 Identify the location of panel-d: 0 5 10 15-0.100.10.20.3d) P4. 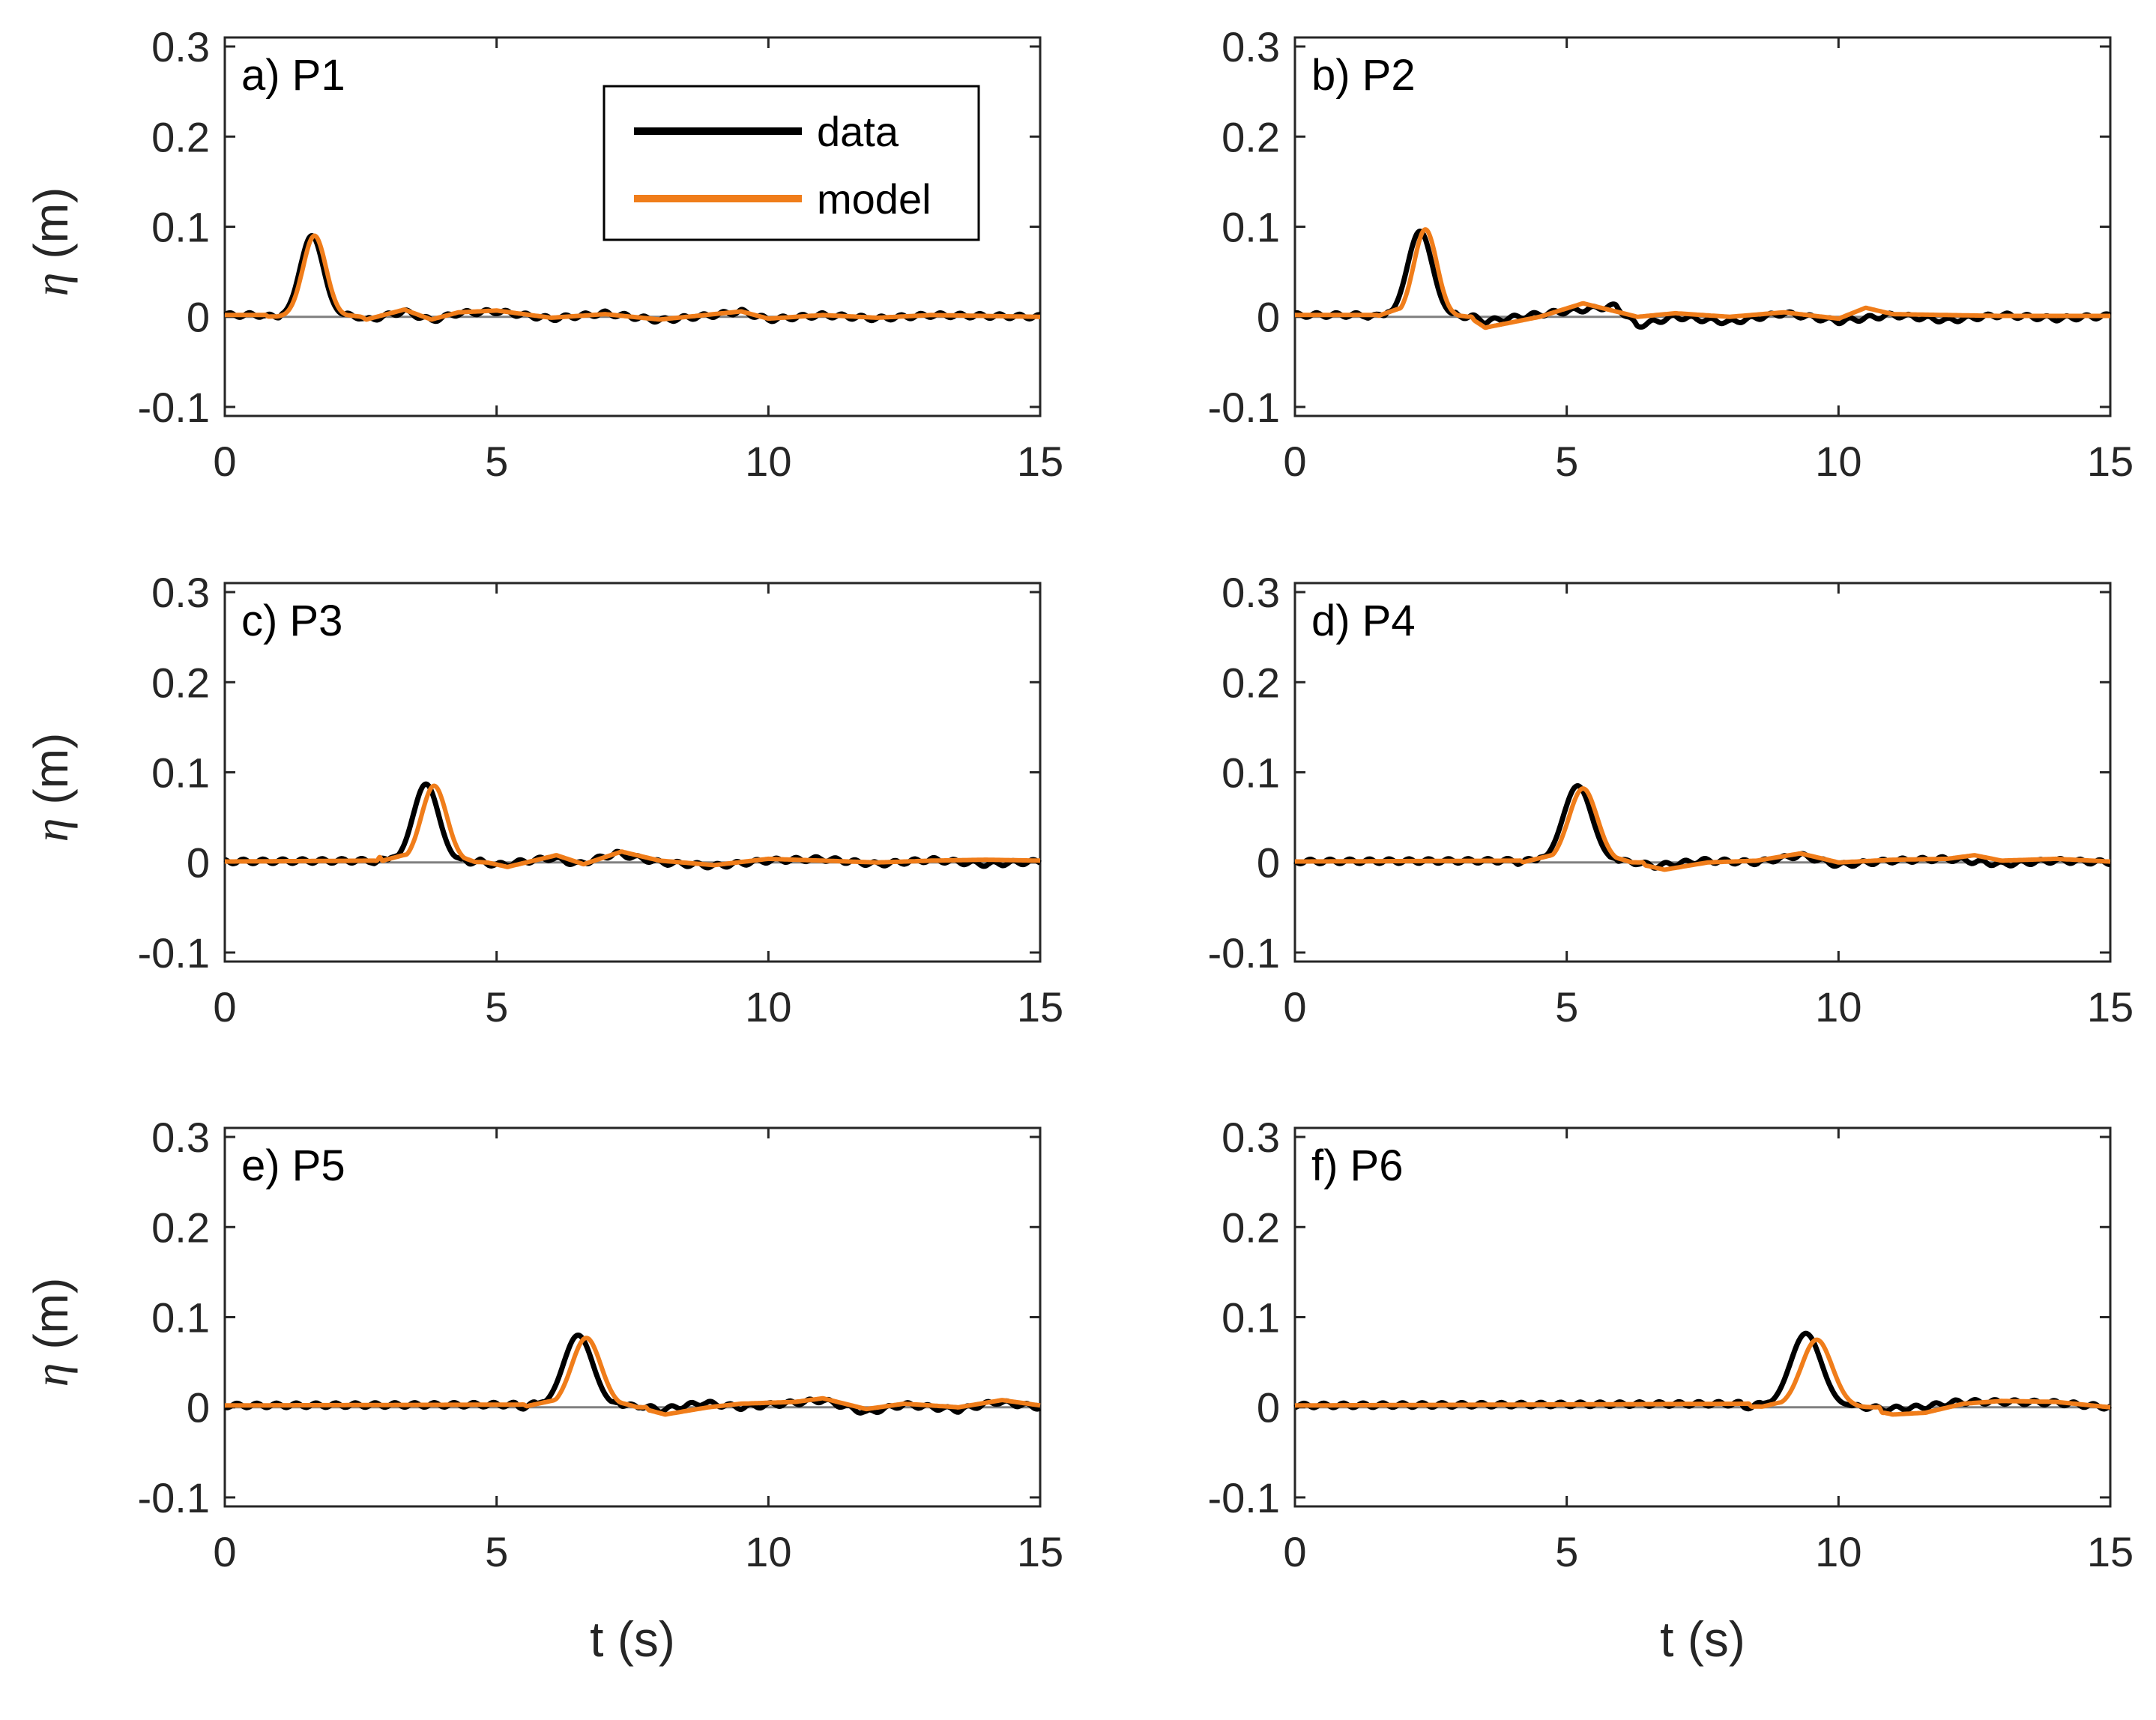
(1671, 800).